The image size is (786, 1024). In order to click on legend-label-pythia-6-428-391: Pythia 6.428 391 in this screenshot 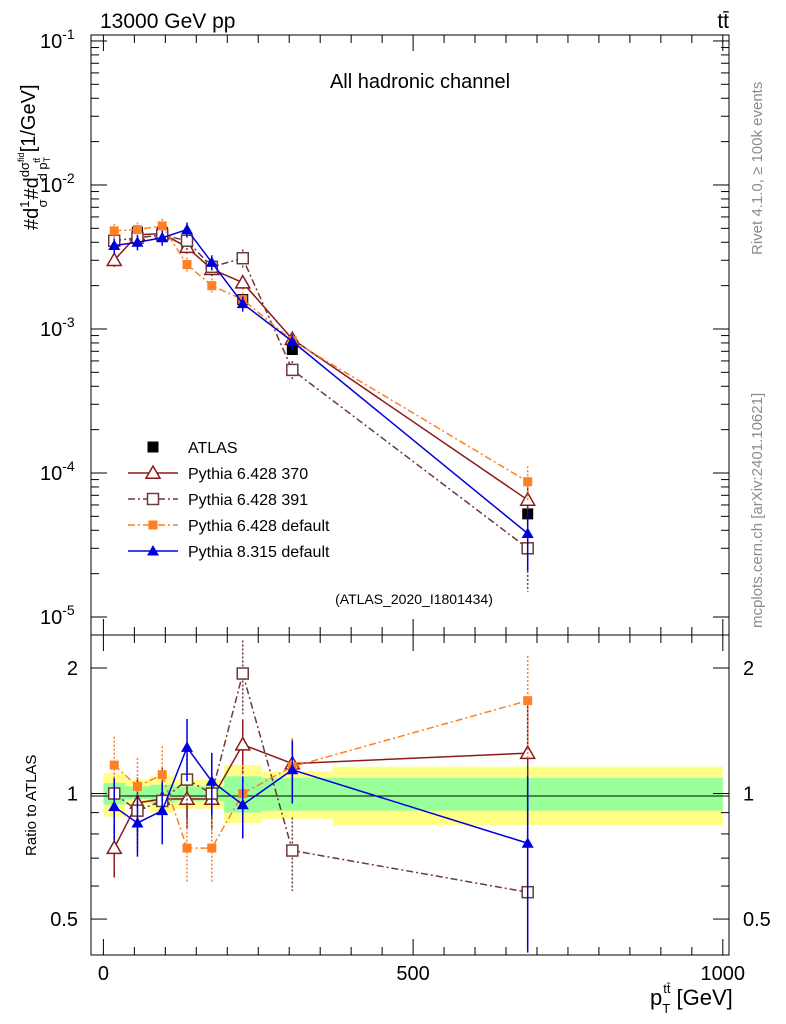, I will do `click(248, 500)`.